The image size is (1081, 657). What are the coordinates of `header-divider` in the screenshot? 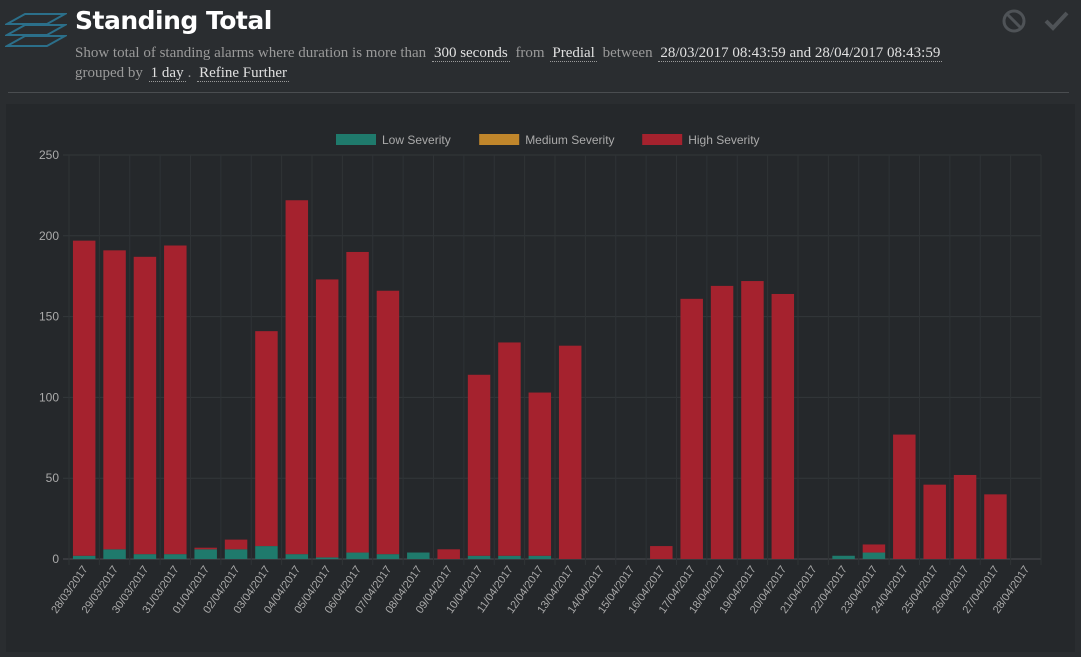 It's located at (538, 92).